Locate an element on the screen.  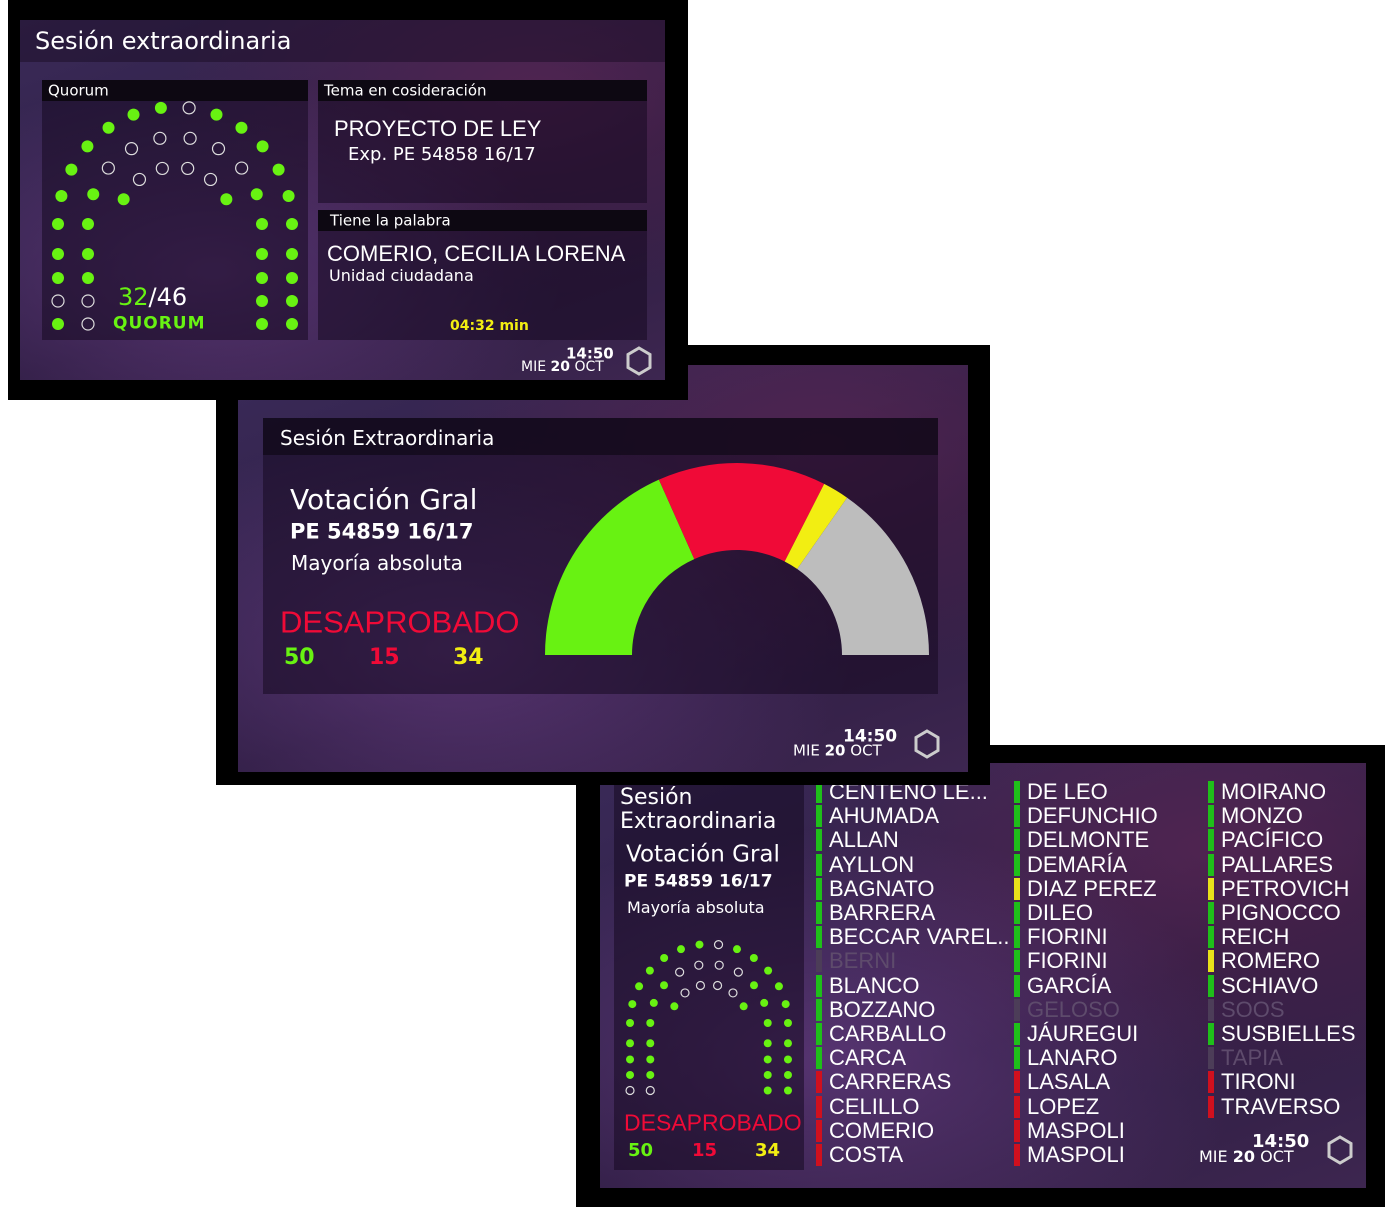
speaker-time: 04:32 min is located at coordinates (489, 326).